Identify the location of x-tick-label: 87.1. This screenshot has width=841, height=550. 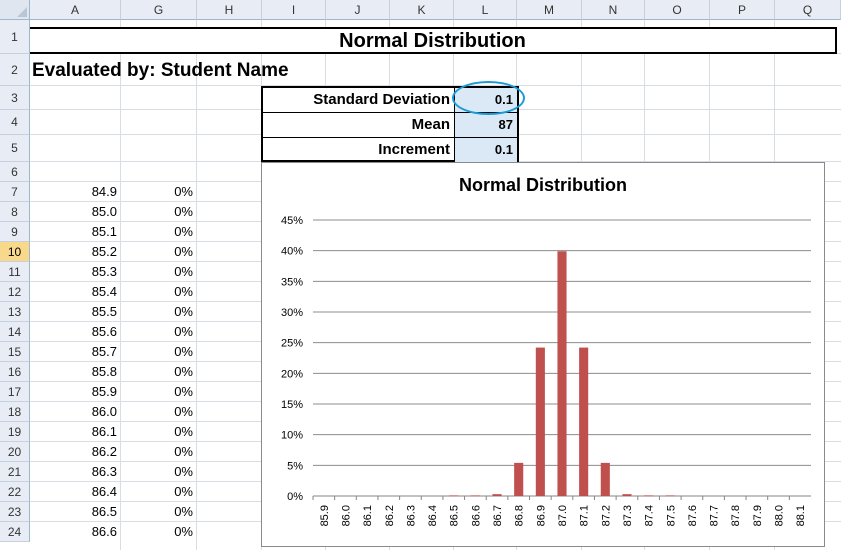
(585, 515).